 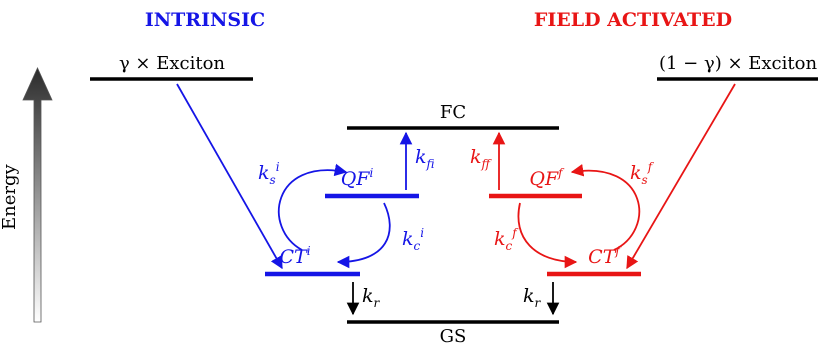 What do you see at coordinates (371, 297) in the screenshot?
I see `rate-kr-left: kr` at bounding box center [371, 297].